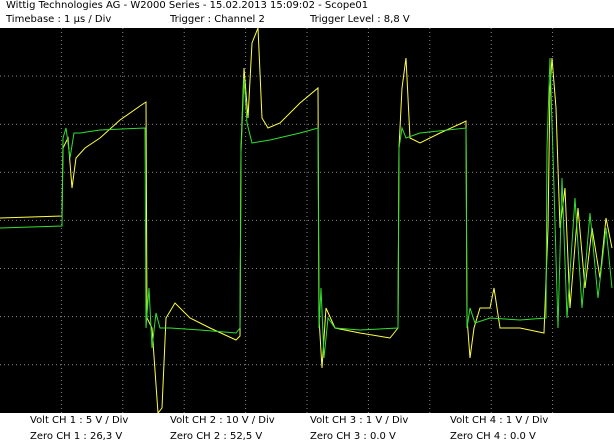 The width and height of the screenshot is (614, 447). I want to click on ch3-volt: Volt CH 3 : 1 V / Div, so click(359, 420).